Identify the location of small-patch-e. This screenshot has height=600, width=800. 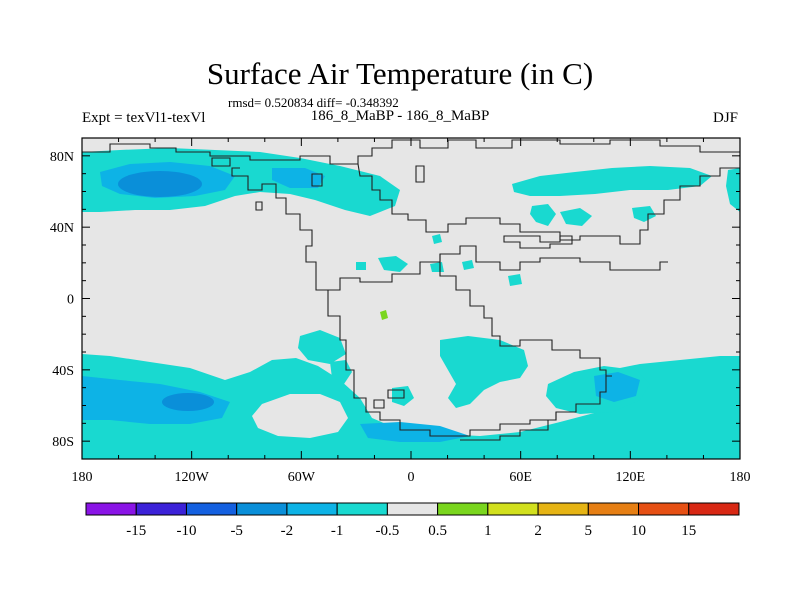
(437, 239).